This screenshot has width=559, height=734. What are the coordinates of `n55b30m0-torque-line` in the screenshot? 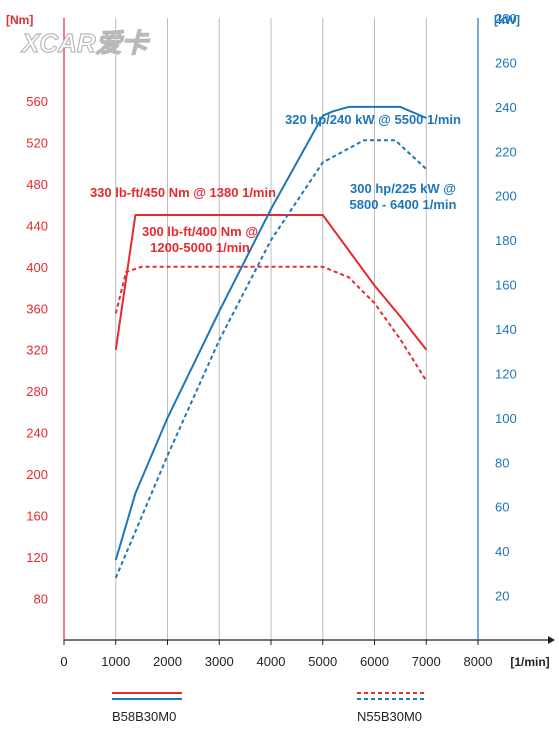 It's located at (271, 323).